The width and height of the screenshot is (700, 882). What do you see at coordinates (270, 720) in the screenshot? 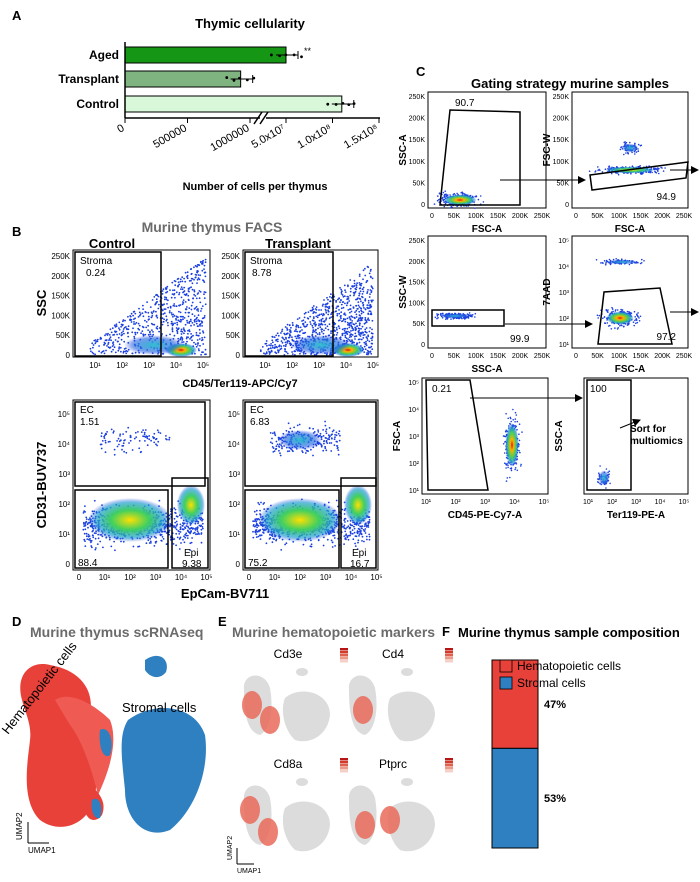
I see `umap-expression-hotspot` at bounding box center [270, 720].